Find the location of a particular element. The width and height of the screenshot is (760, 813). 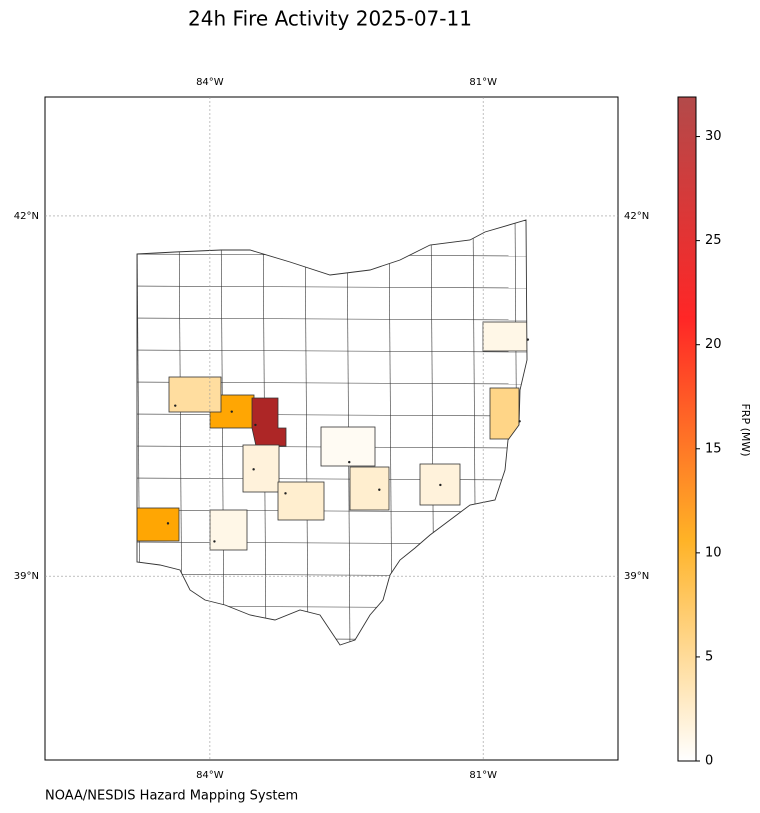

colorbar-tick-label: 15 is located at coordinates (713, 448).